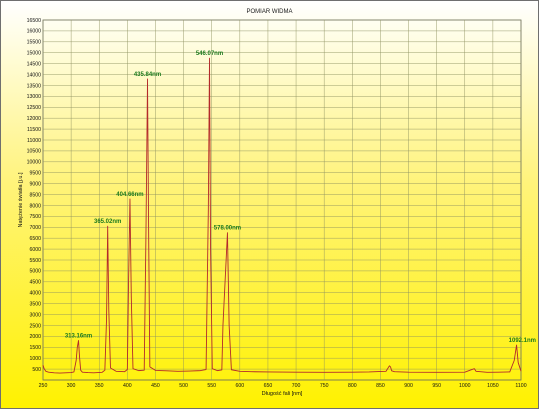 The width and height of the screenshot is (539, 409). Describe the element at coordinates (34, 119) in the screenshot. I see `y-tick-label: 12000` at that location.